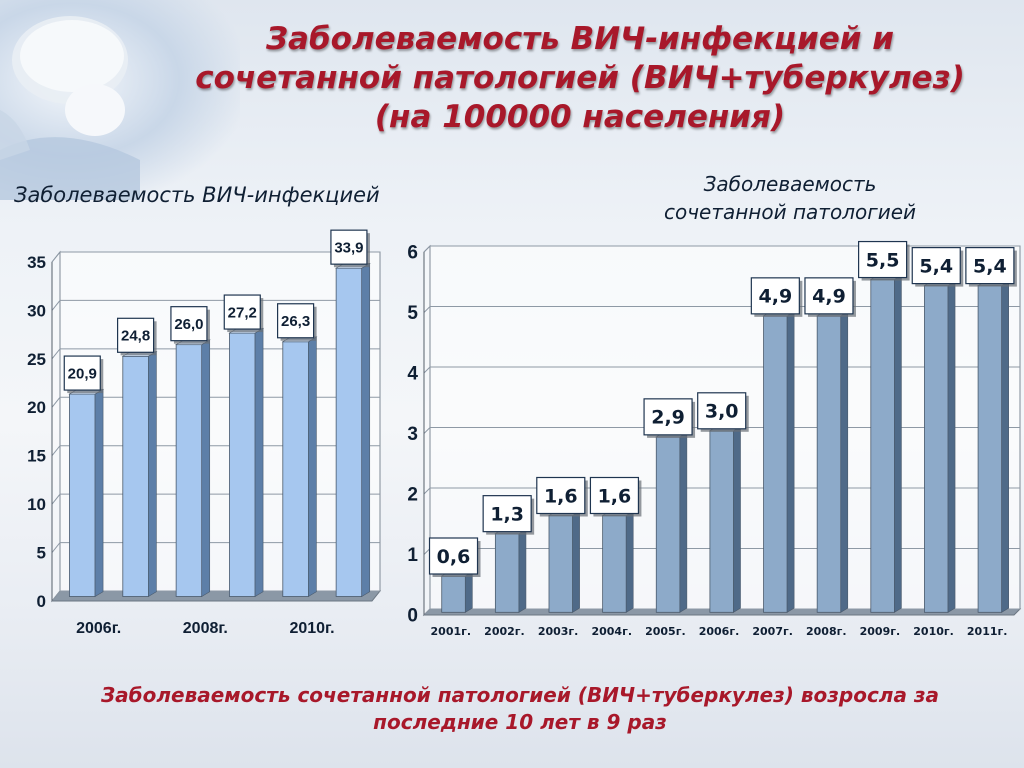 The width and height of the screenshot is (1024, 768). What do you see at coordinates (665, 631) in the screenshot?
I see `x-tick-label: 2005г.` at bounding box center [665, 631].